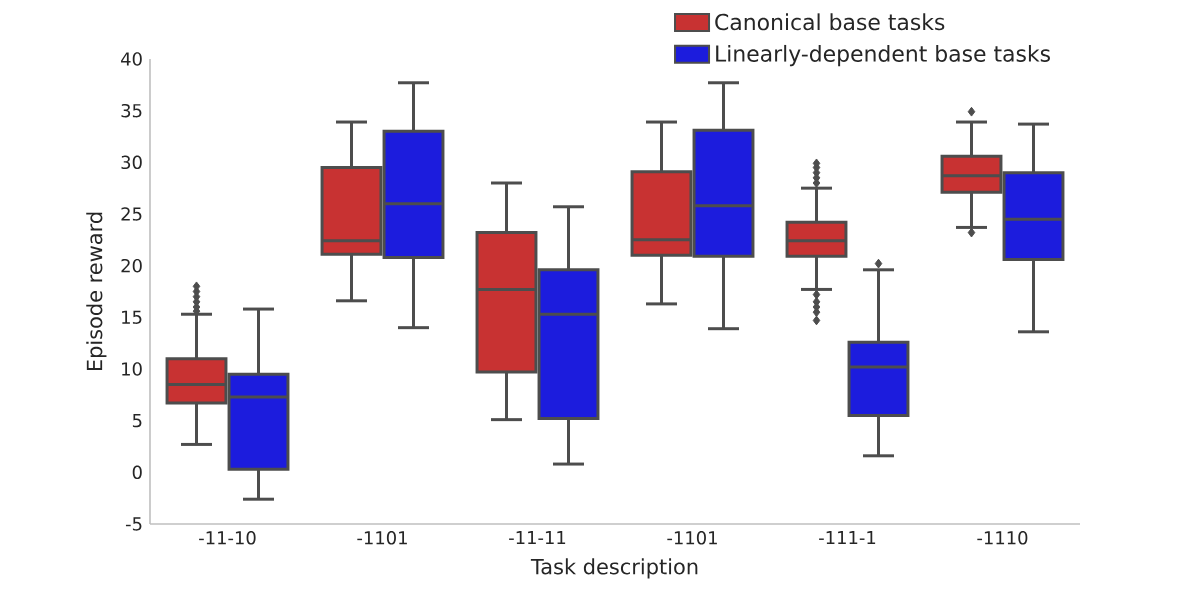  Describe the element at coordinates (614, 568) in the screenshot. I see `x-axis-title: Task description` at that location.